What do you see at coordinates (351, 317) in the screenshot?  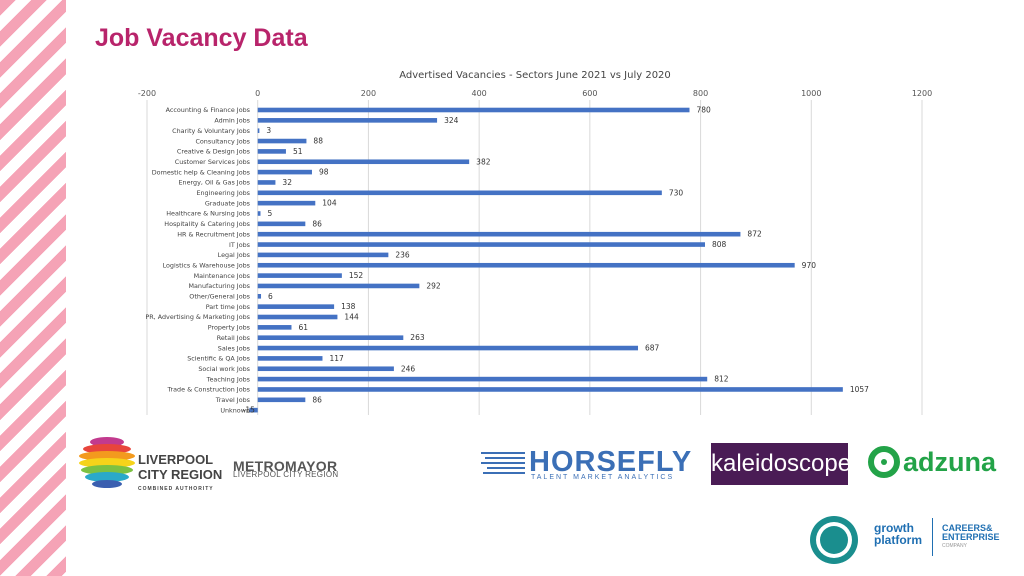 I see `data-label: 144` at bounding box center [351, 317].